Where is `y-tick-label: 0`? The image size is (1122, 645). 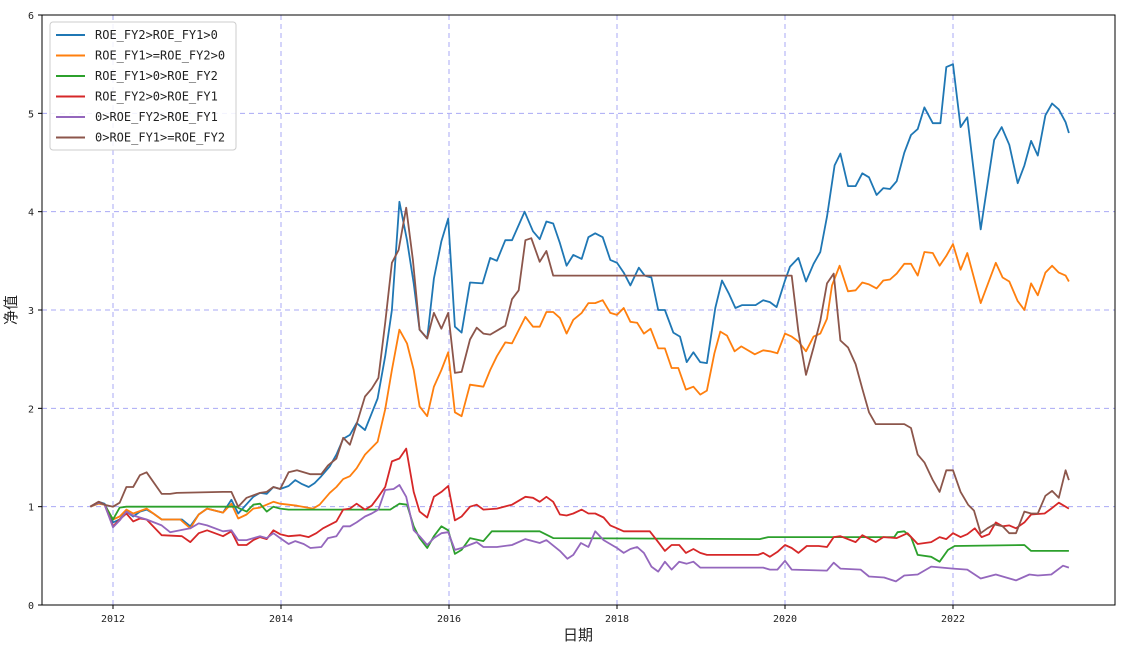
y-tick-label: 0 is located at coordinates (31, 606).